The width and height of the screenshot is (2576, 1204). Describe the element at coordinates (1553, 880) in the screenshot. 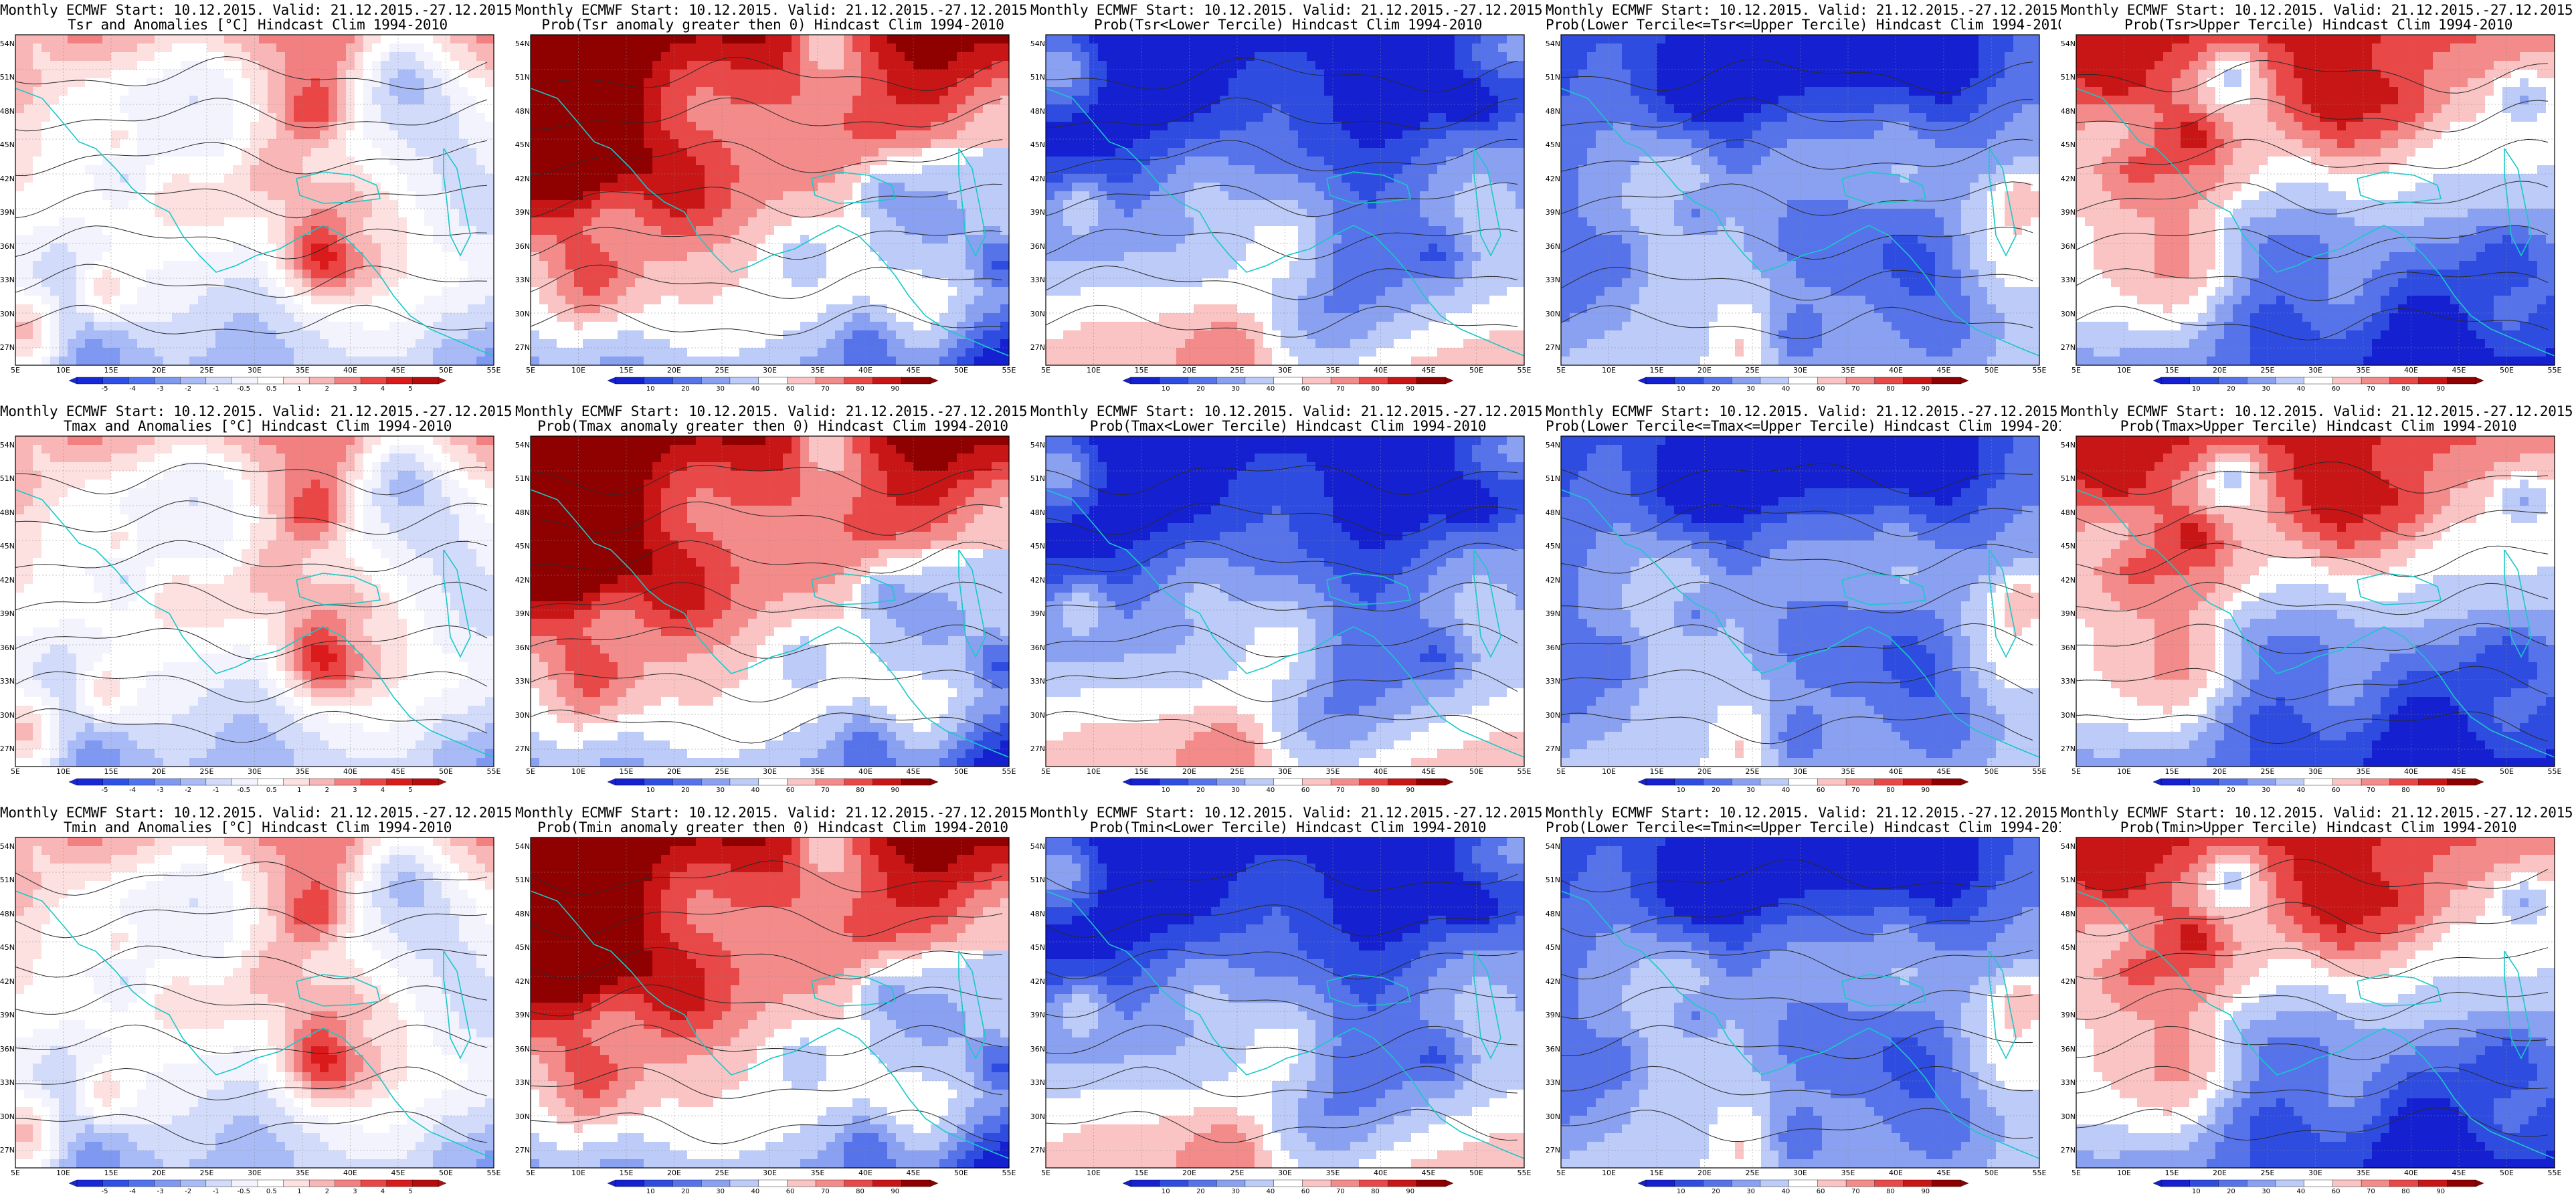

I see `latitude-label: 51N` at that location.